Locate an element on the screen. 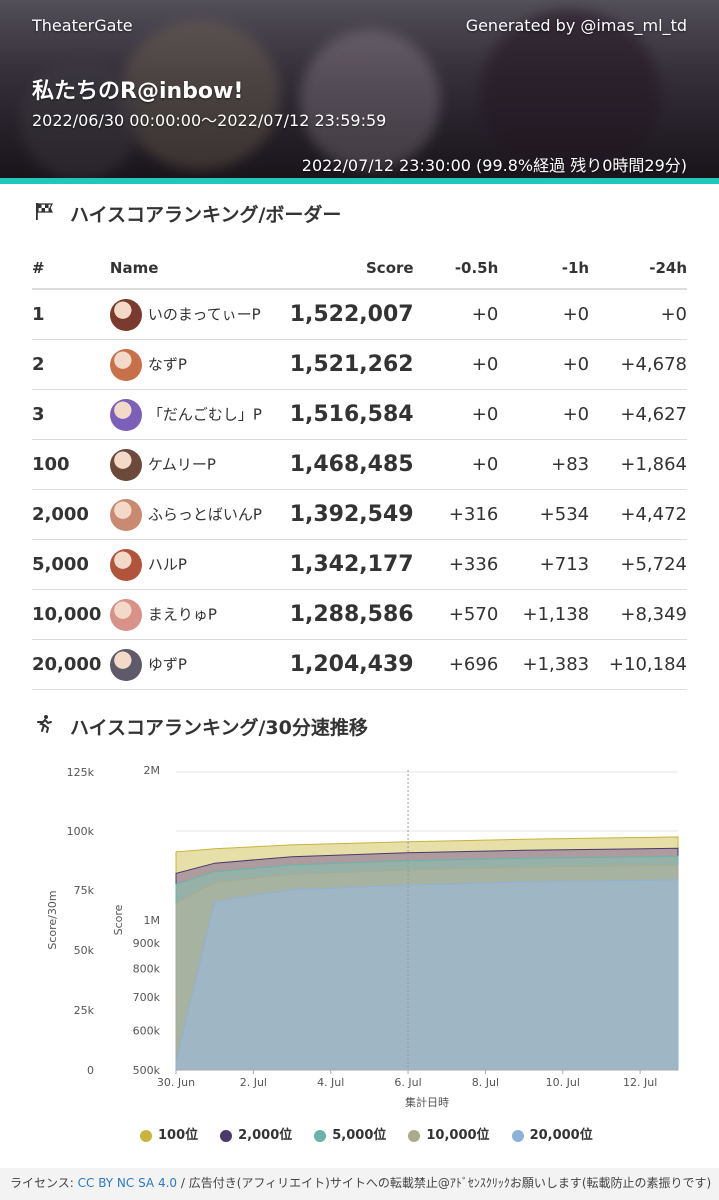 The image size is (719, 1200). legend-label: 100位 is located at coordinates (178, 1135).